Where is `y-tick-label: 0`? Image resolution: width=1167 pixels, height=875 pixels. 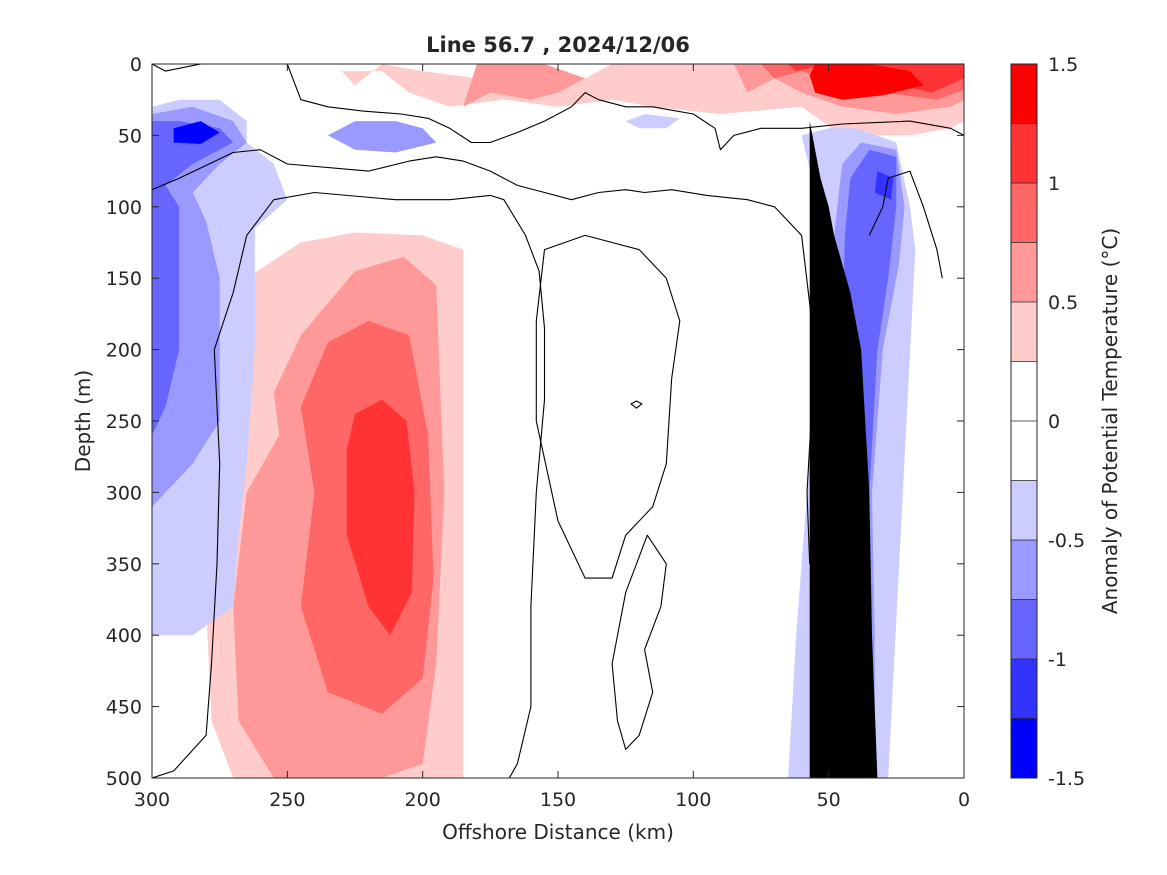 y-tick-label: 0 is located at coordinates (136, 65).